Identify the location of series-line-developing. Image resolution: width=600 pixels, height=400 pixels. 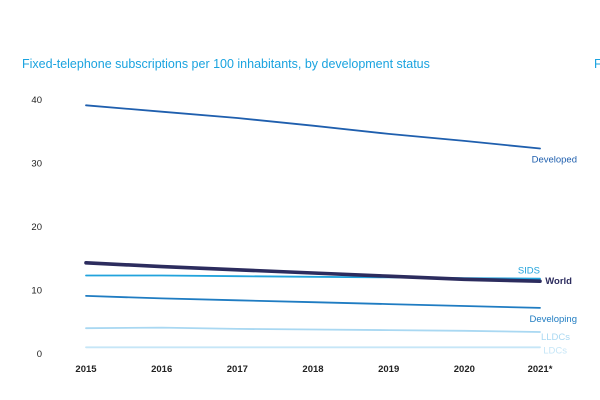
(313, 301).